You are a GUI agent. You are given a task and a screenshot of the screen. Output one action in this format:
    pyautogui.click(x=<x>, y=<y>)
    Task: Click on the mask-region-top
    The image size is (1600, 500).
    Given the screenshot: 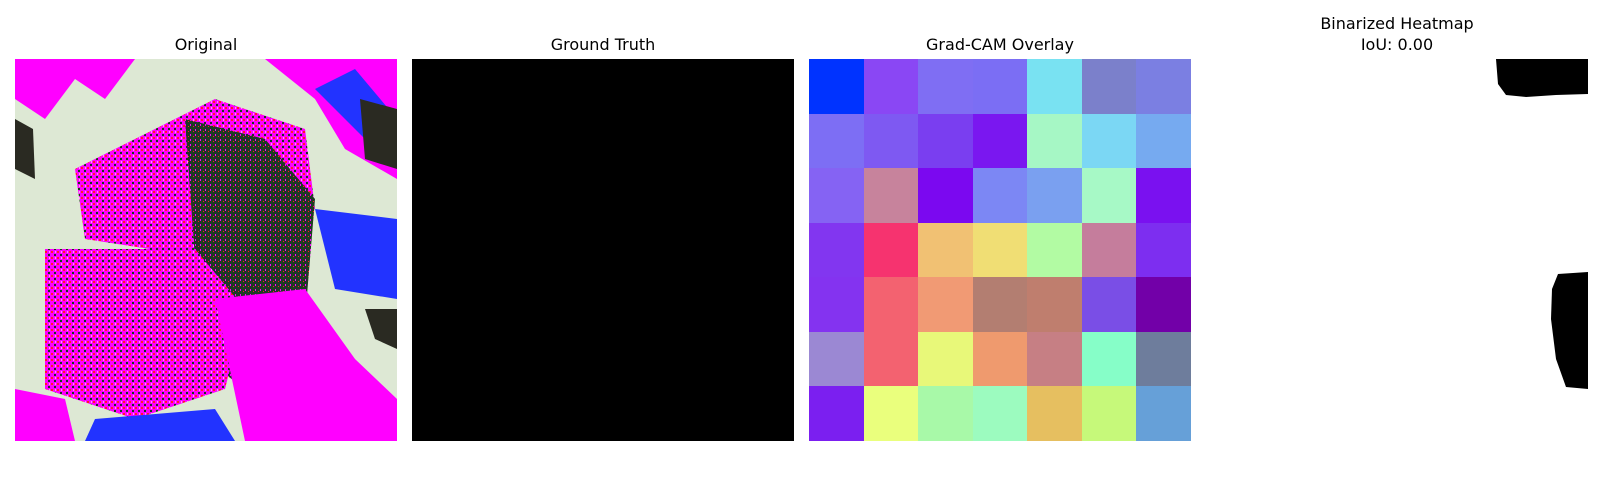 What is the action you would take?
    pyautogui.click(x=1542, y=78)
    